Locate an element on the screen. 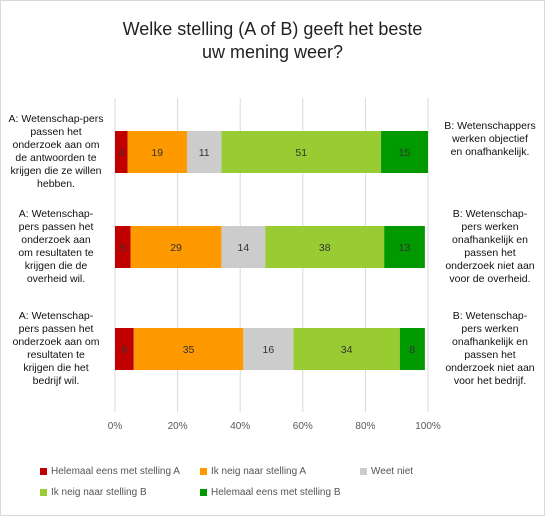 This screenshot has width=545, height=516. statement-b-label-line: en onafhankelijk. is located at coordinates (490, 151).